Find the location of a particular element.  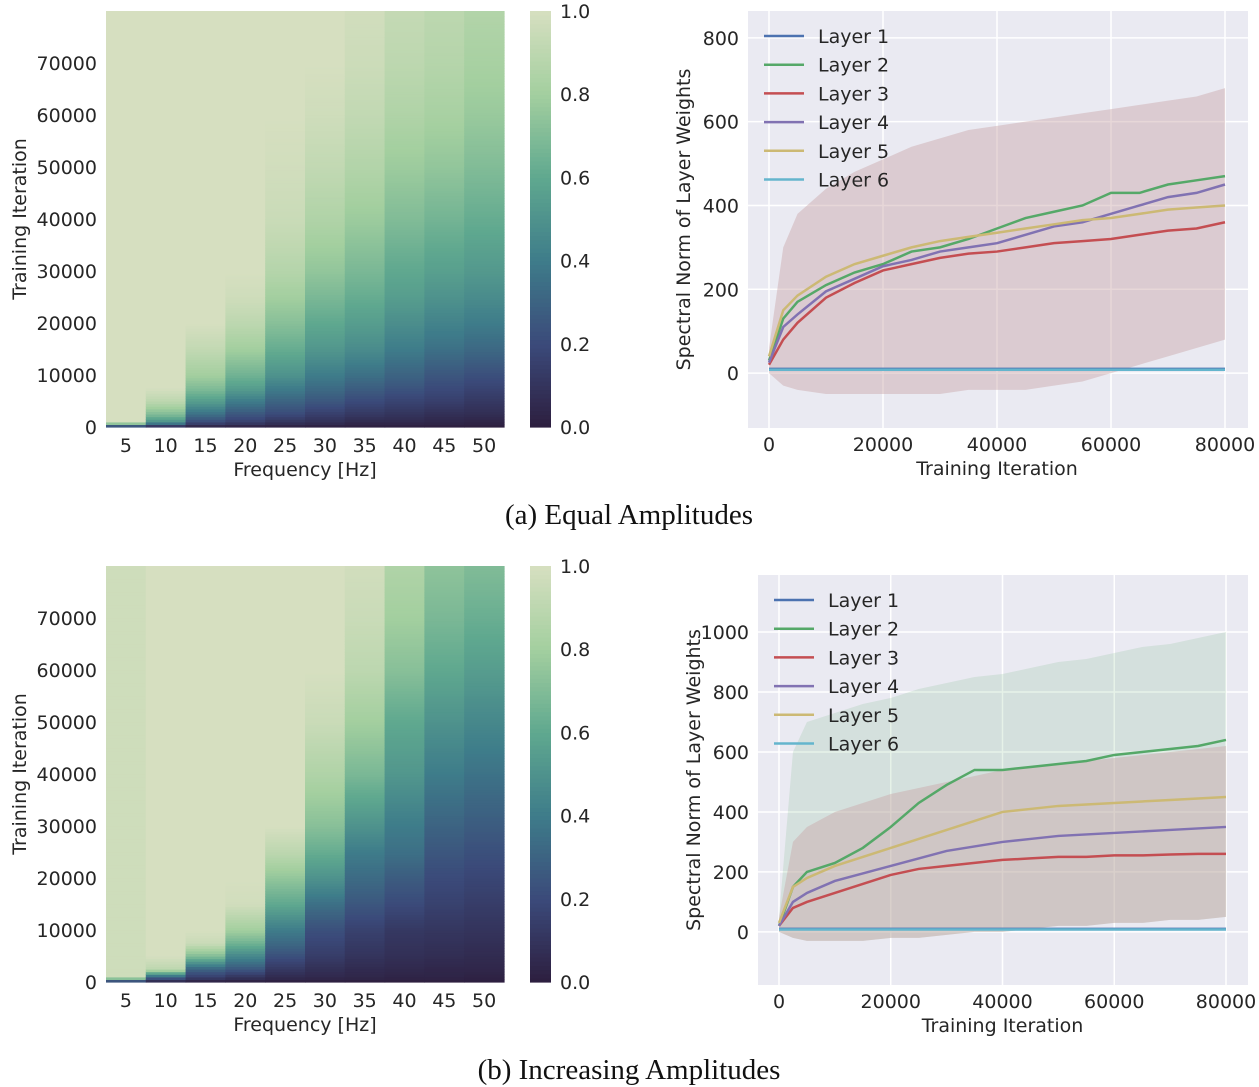

y-axis-label: Spectral Norm of Layer Weights is located at coordinates (684, 220).